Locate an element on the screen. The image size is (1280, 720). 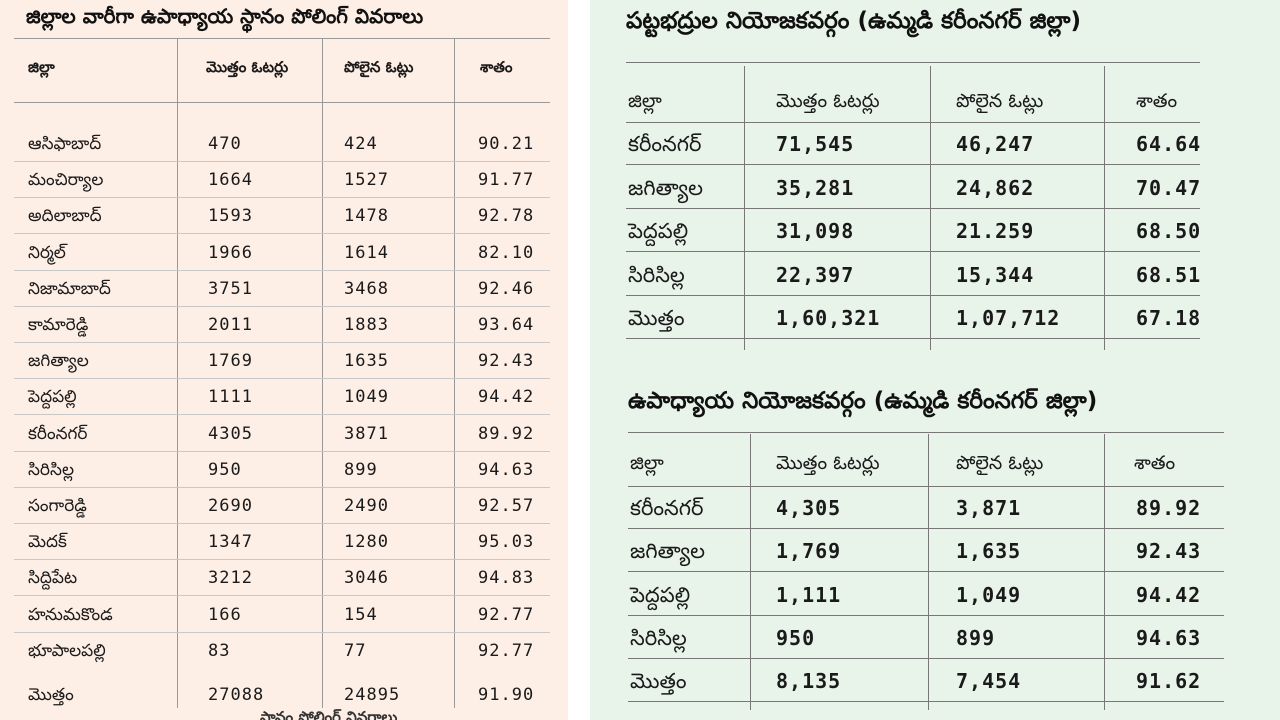
percentage-cell: 64.64 is located at coordinates (1169, 144).